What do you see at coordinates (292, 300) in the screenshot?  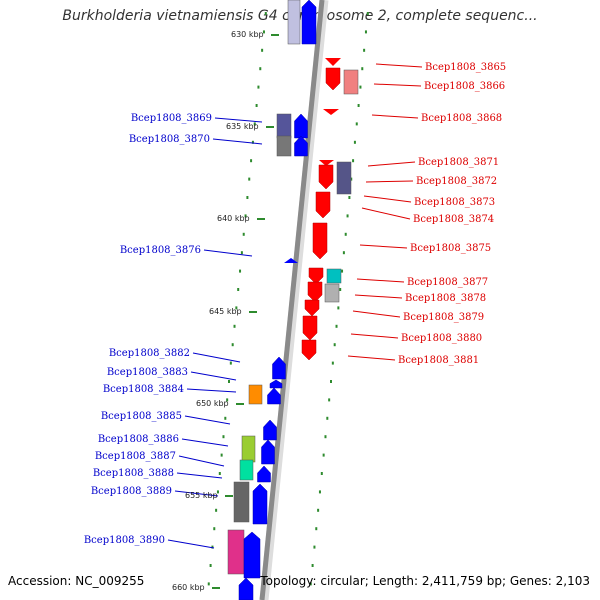 I see `backbone-line` at bounding box center [292, 300].